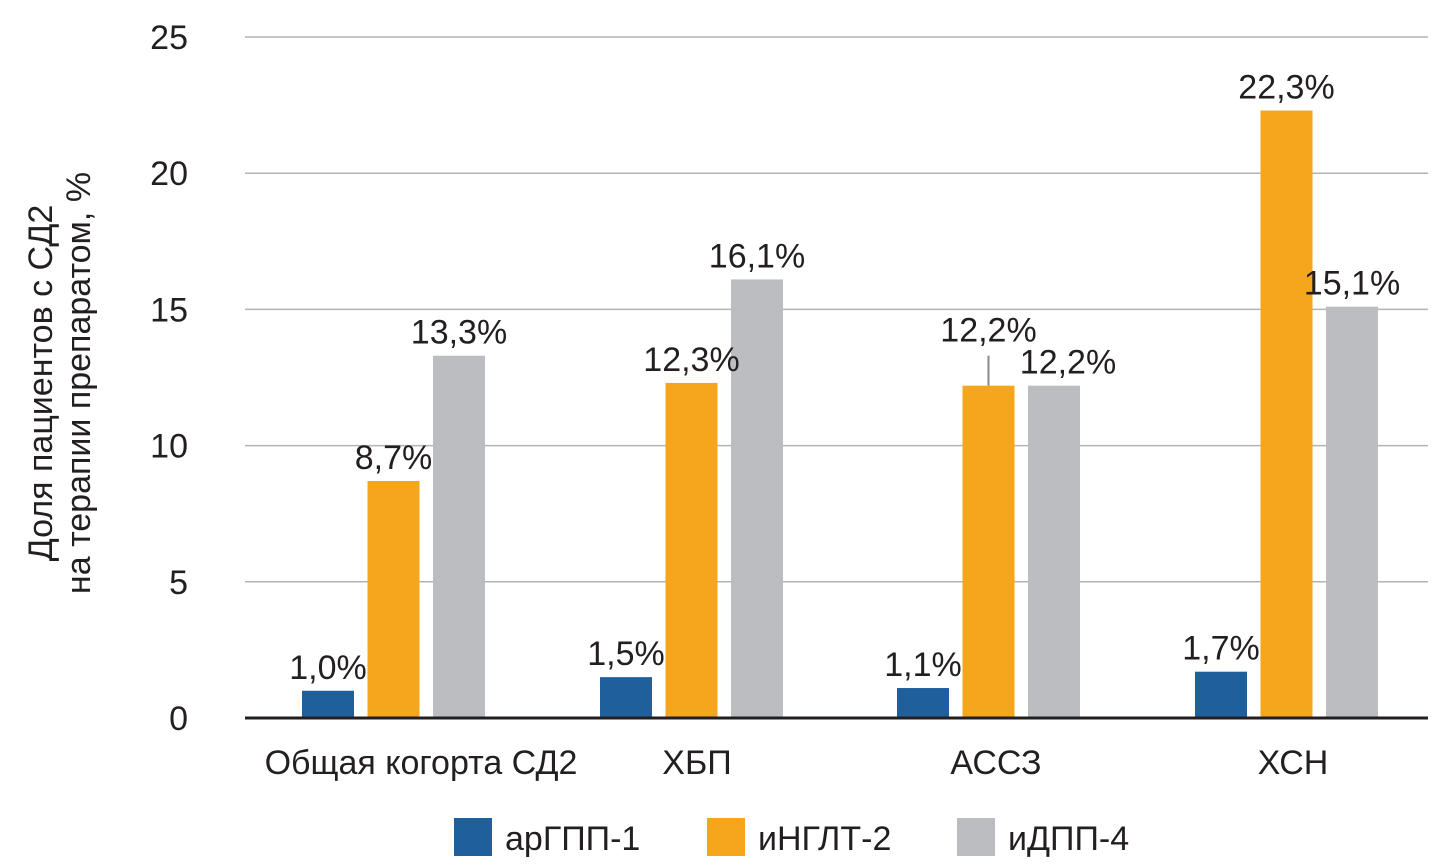 Image resolution: width=1444 pixels, height=866 pixels. I want to click on data-label-иДПП-4-ХСН: 15,1%, so click(1352, 284).